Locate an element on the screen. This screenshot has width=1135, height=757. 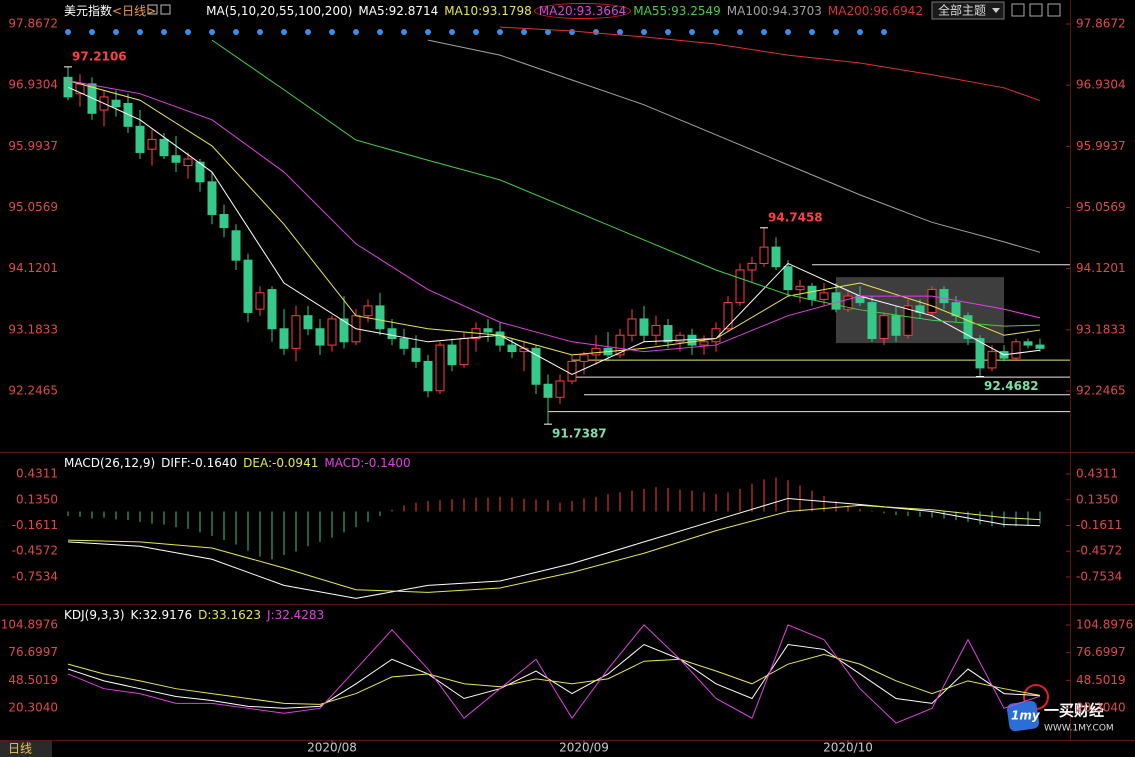
y-tick-label: 96.9304 is located at coordinates (1101, 85).